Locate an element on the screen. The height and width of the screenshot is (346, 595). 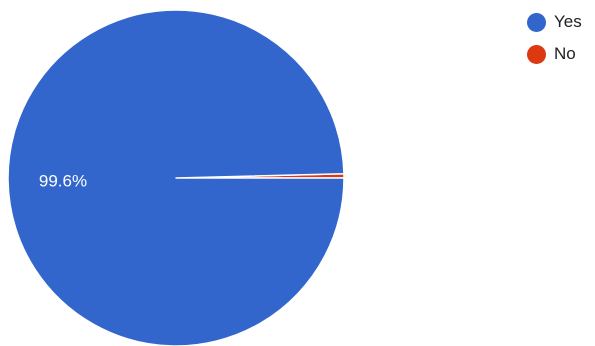
legend: Yes No is located at coordinates (554, 42).